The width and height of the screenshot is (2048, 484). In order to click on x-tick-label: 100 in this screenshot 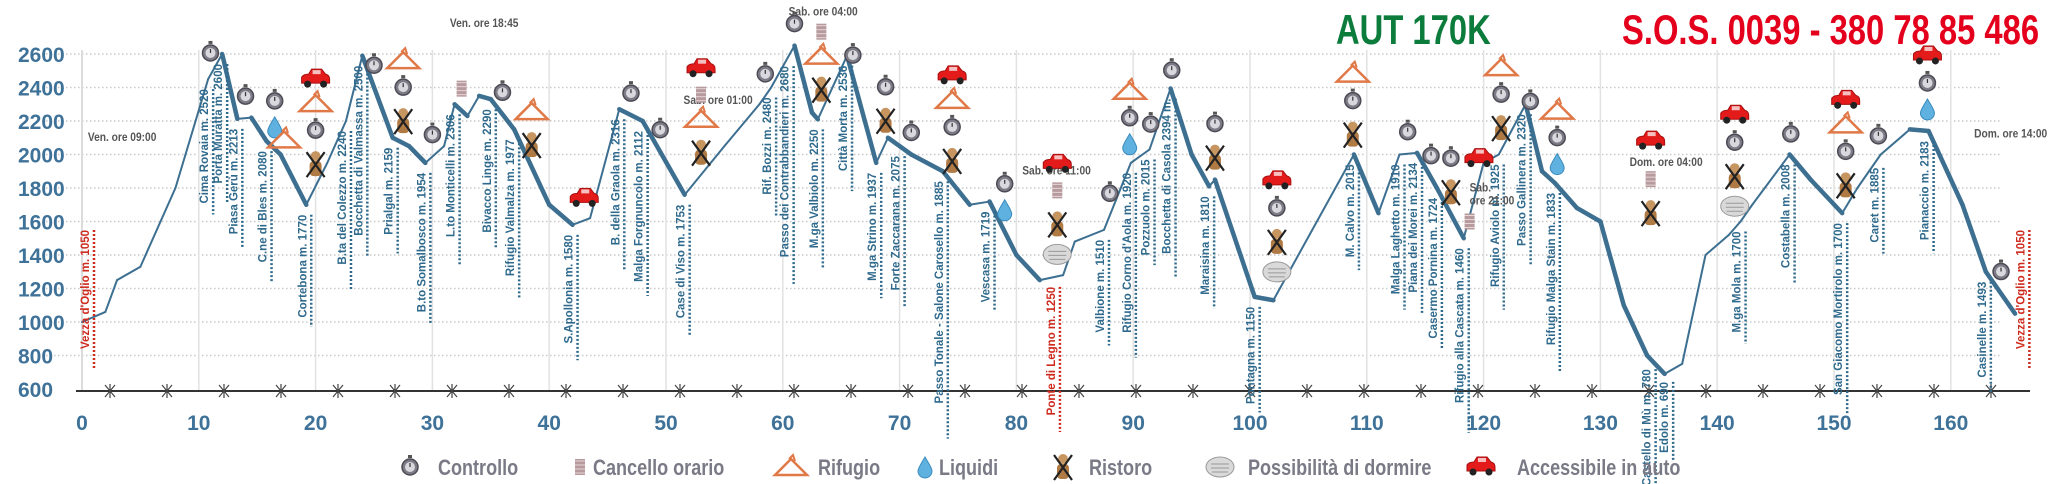, I will do `click(1249, 423)`.